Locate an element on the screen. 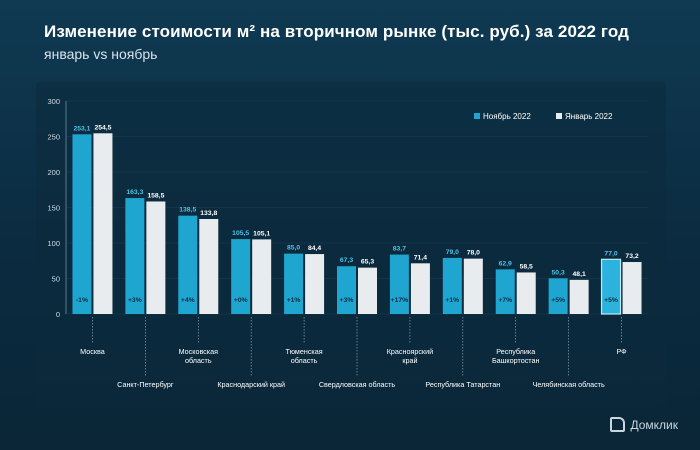 This screenshot has width=700, height=450. category-label: край is located at coordinates (409, 360).